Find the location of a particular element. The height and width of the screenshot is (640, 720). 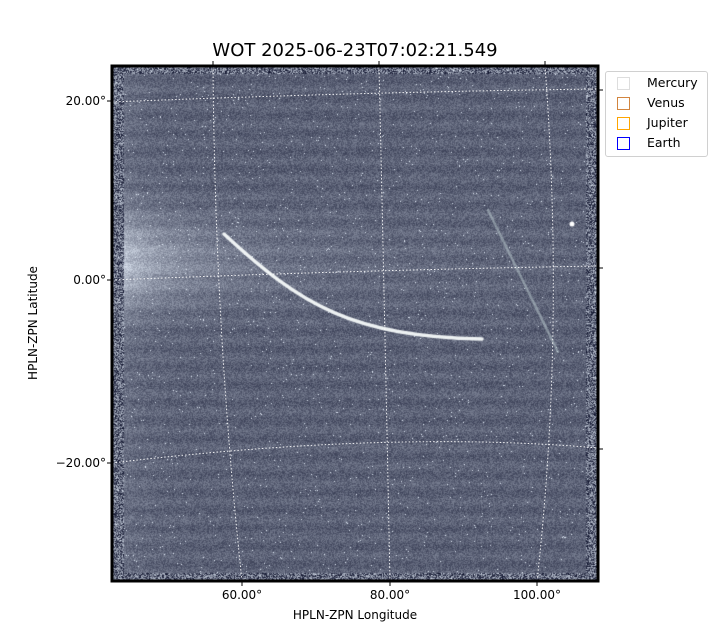

legend-label: Venus is located at coordinates (666, 102).